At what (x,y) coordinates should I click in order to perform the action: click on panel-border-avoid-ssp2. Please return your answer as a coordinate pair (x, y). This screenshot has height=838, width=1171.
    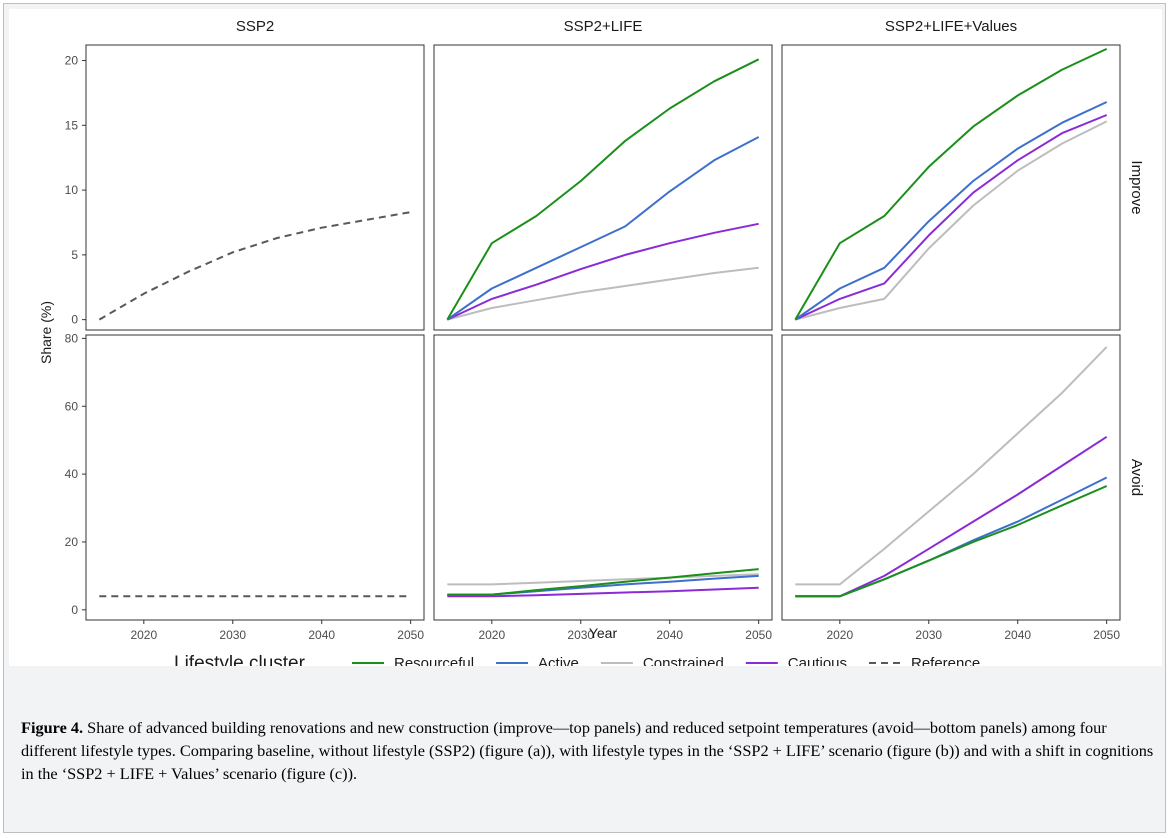
    Looking at the image, I should click on (255, 477).